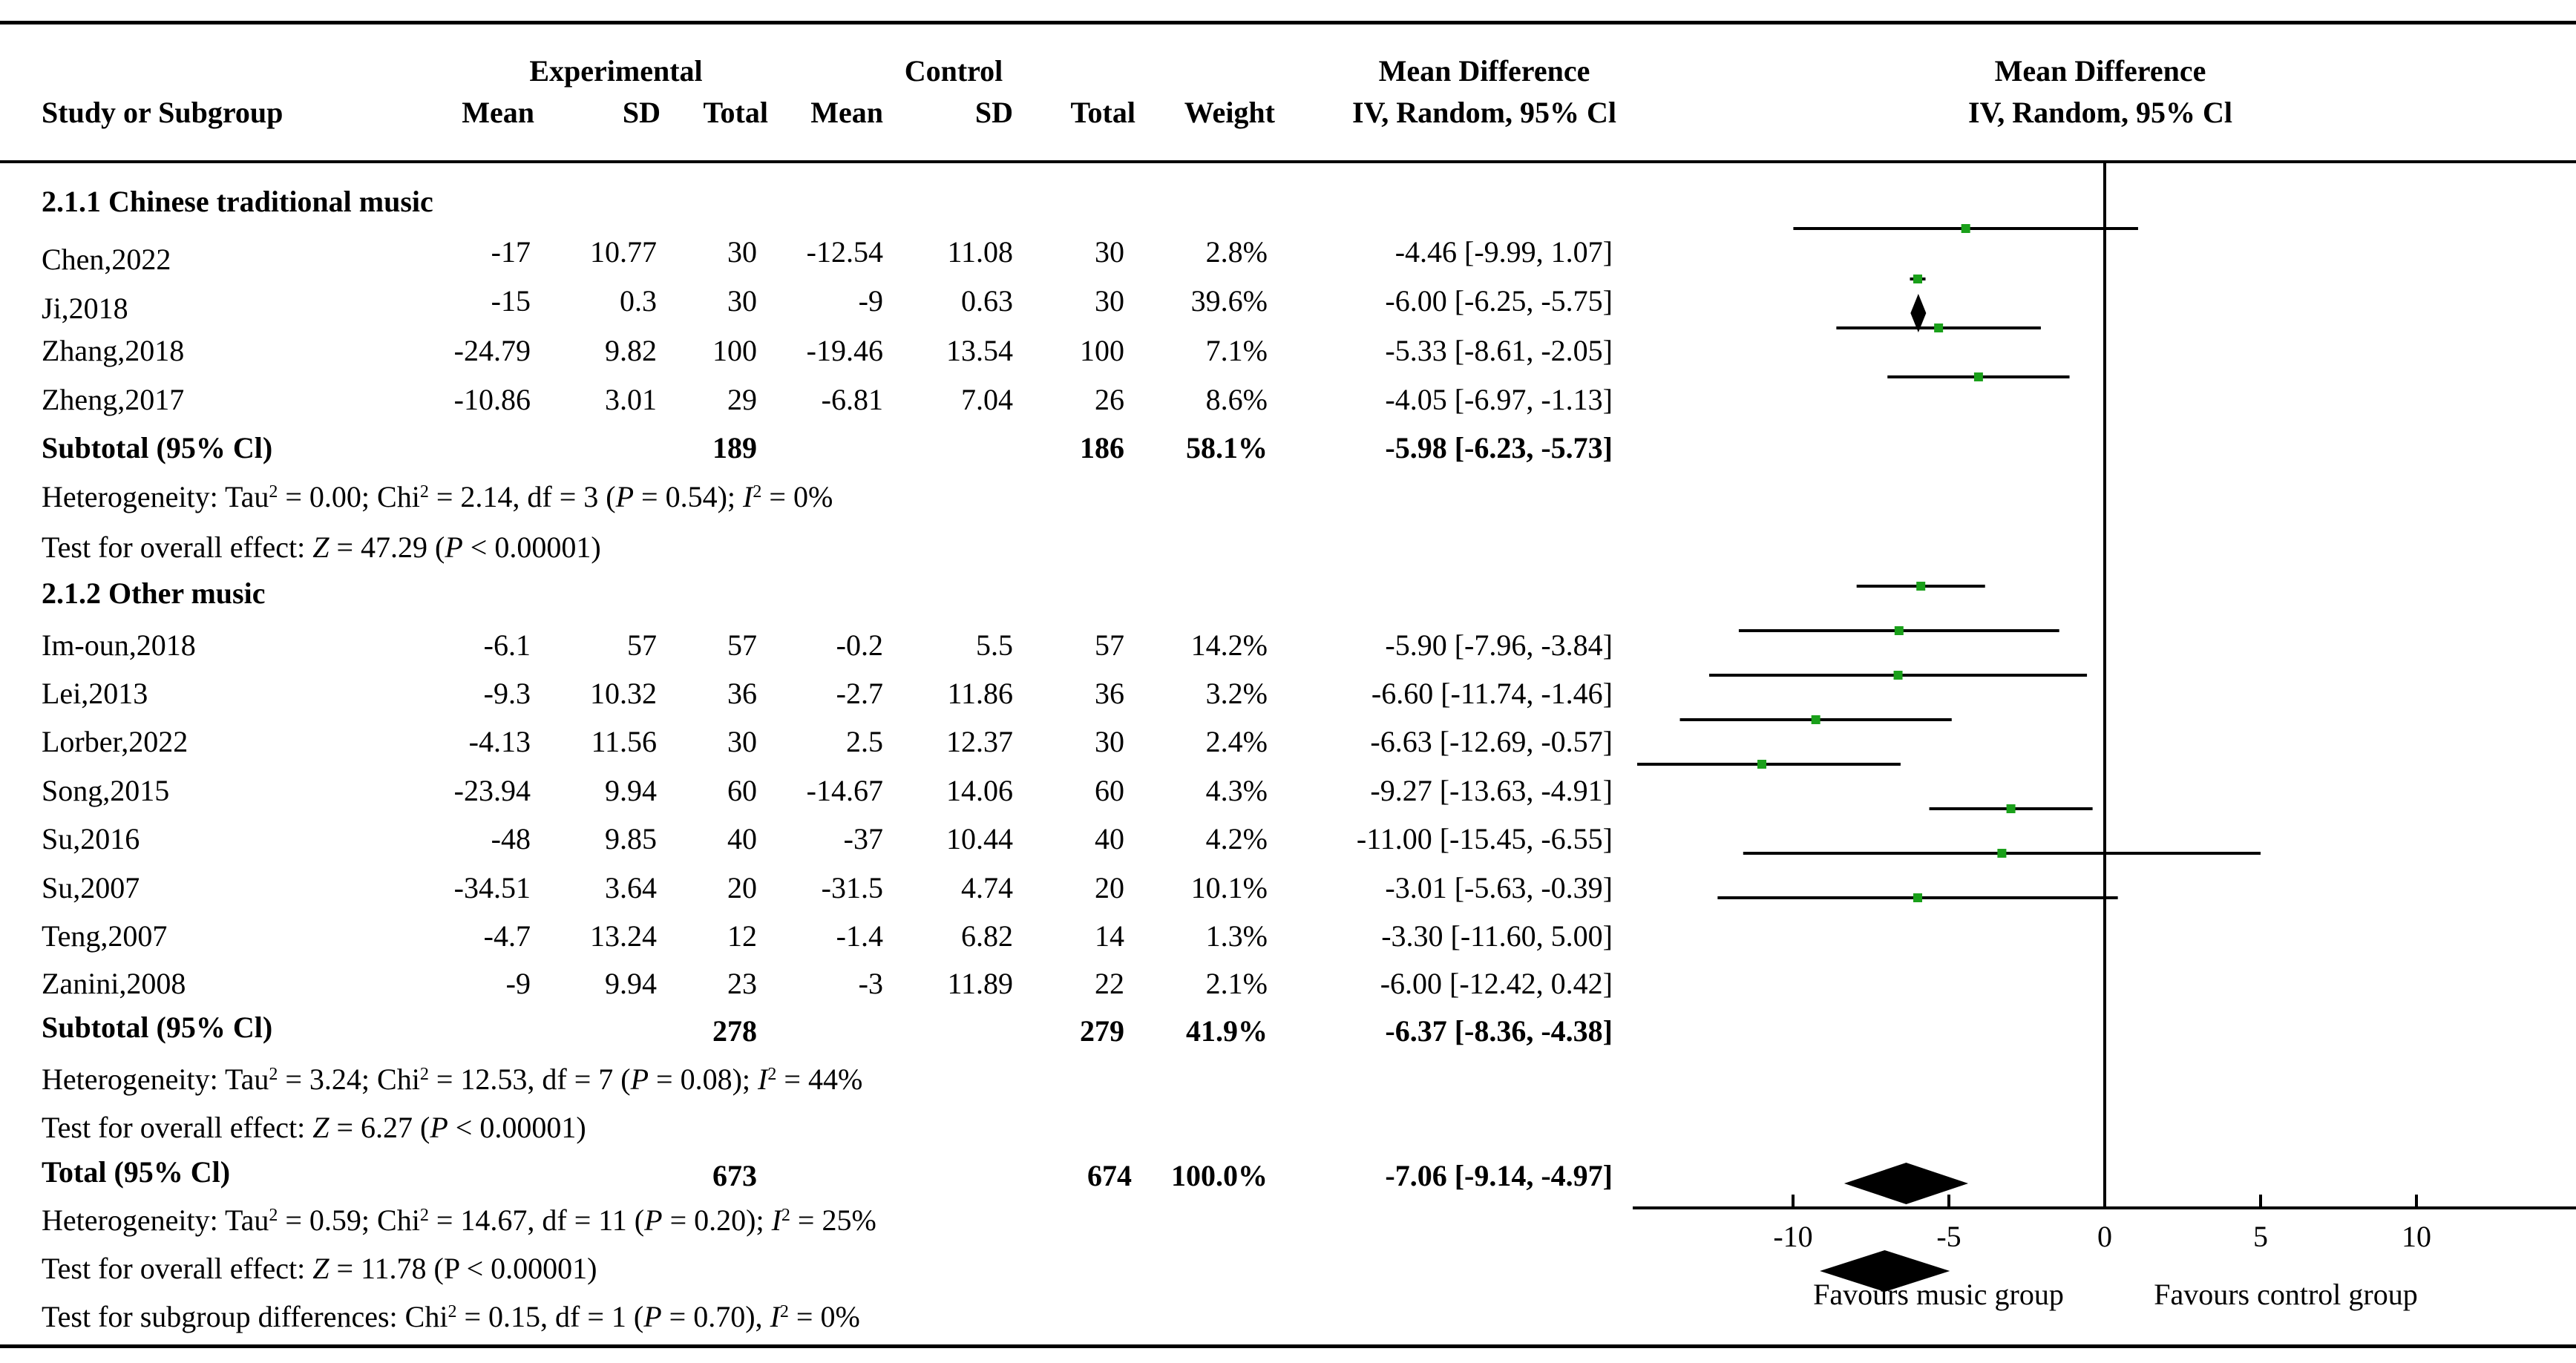 Image resolution: width=2576 pixels, height=1363 pixels. What do you see at coordinates (2260, 1236) in the screenshot?
I see `x-tick-label: 5` at bounding box center [2260, 1236].